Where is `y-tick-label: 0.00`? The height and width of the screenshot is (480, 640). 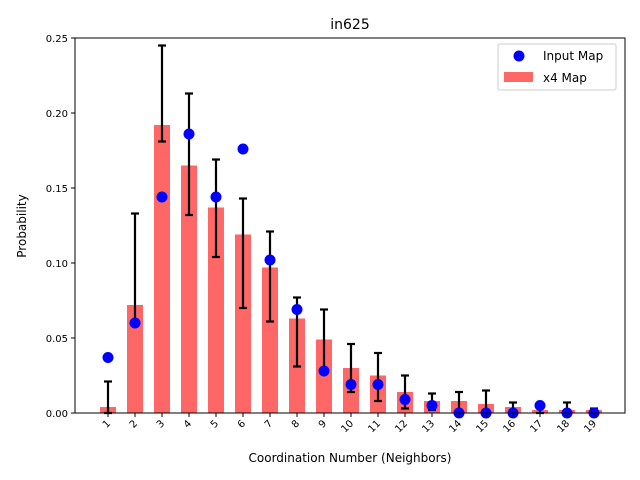
y-tick-label: 0.00 is located at coordinates (57, 414).